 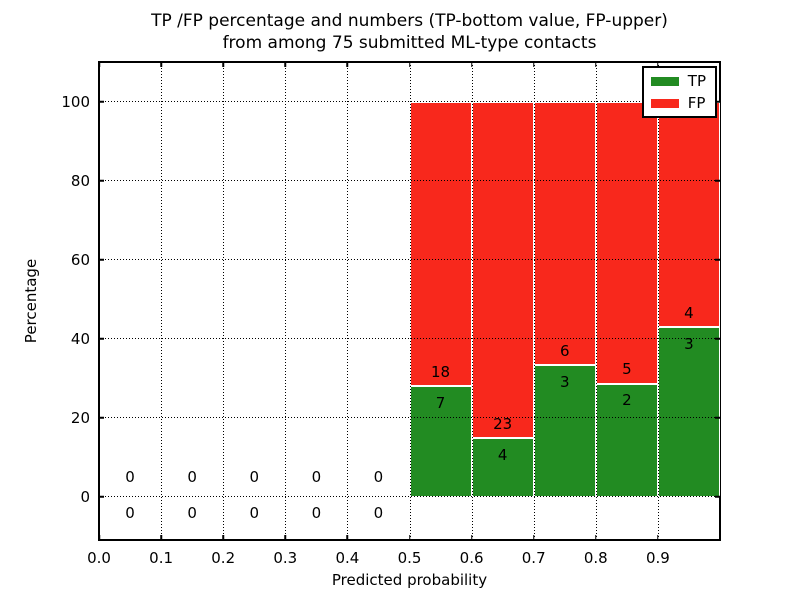 I want to click on x-axis-label: Predicted probability, so click(x=409, y=580).